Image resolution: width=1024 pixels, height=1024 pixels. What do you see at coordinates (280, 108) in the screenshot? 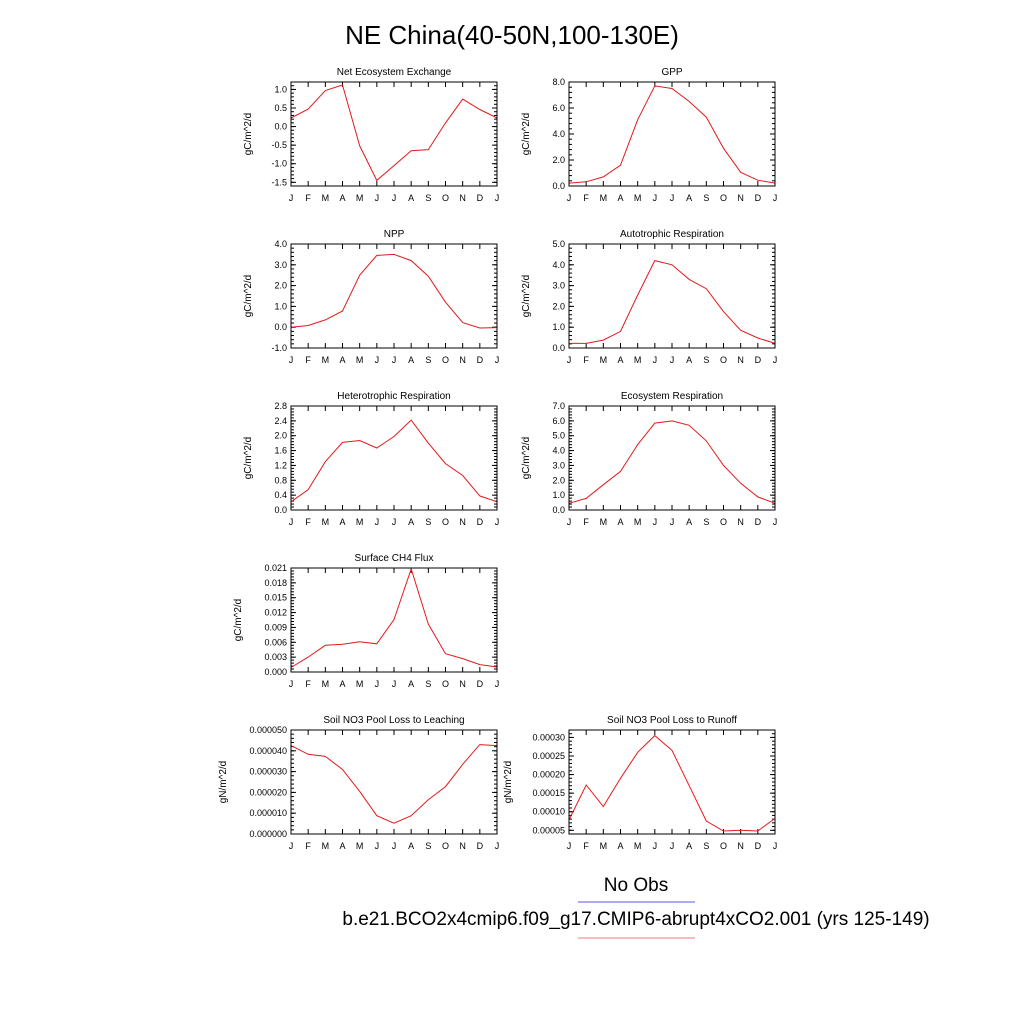
I see `y-tick-label: 0.5` at bounding box center [280, 108].